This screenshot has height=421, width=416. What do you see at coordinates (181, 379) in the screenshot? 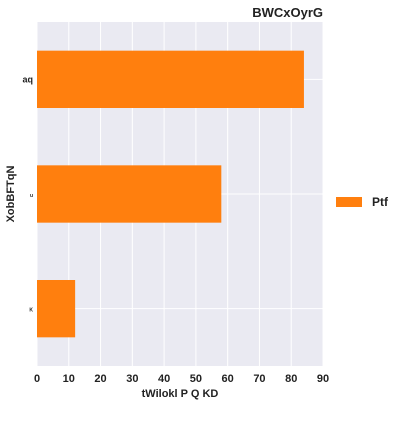
I see `x-tick-labels: 0 10 20 30 40 50 60 70 80 90` at bounding box center [181, 379].